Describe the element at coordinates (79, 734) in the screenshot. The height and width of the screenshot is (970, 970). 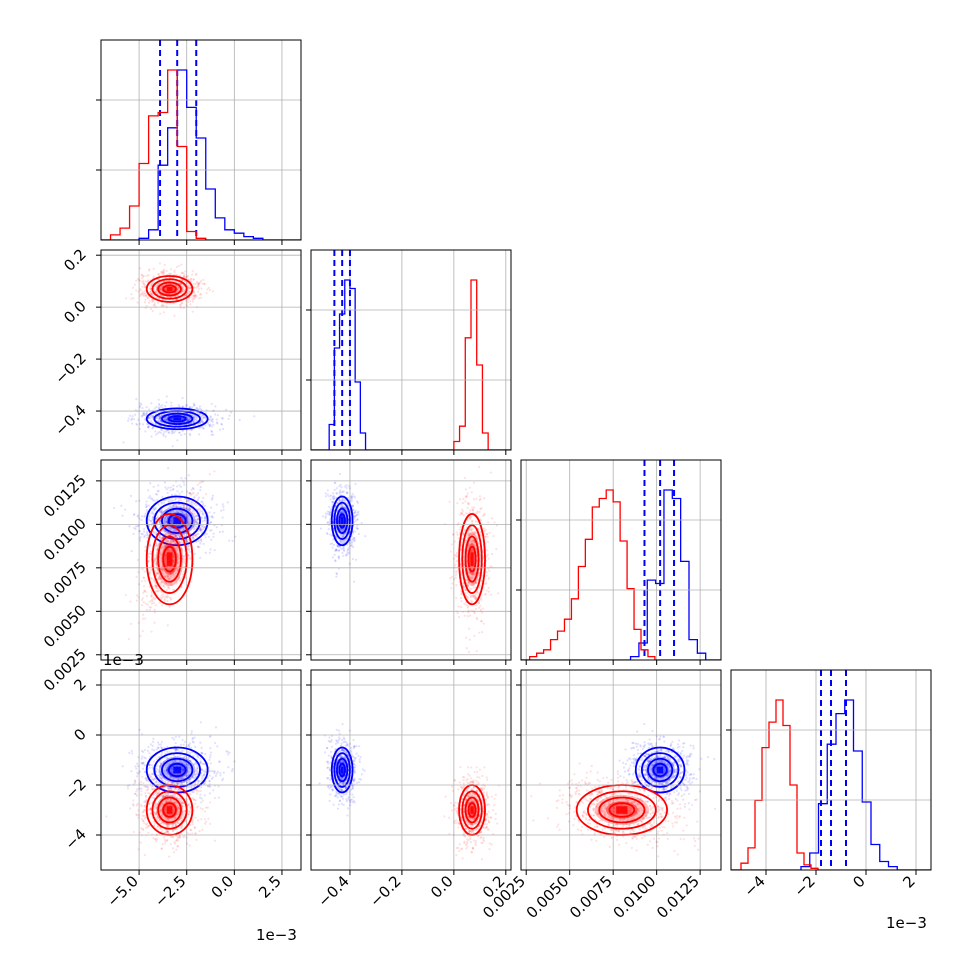
I see `y-tick-label: 0` at that location.